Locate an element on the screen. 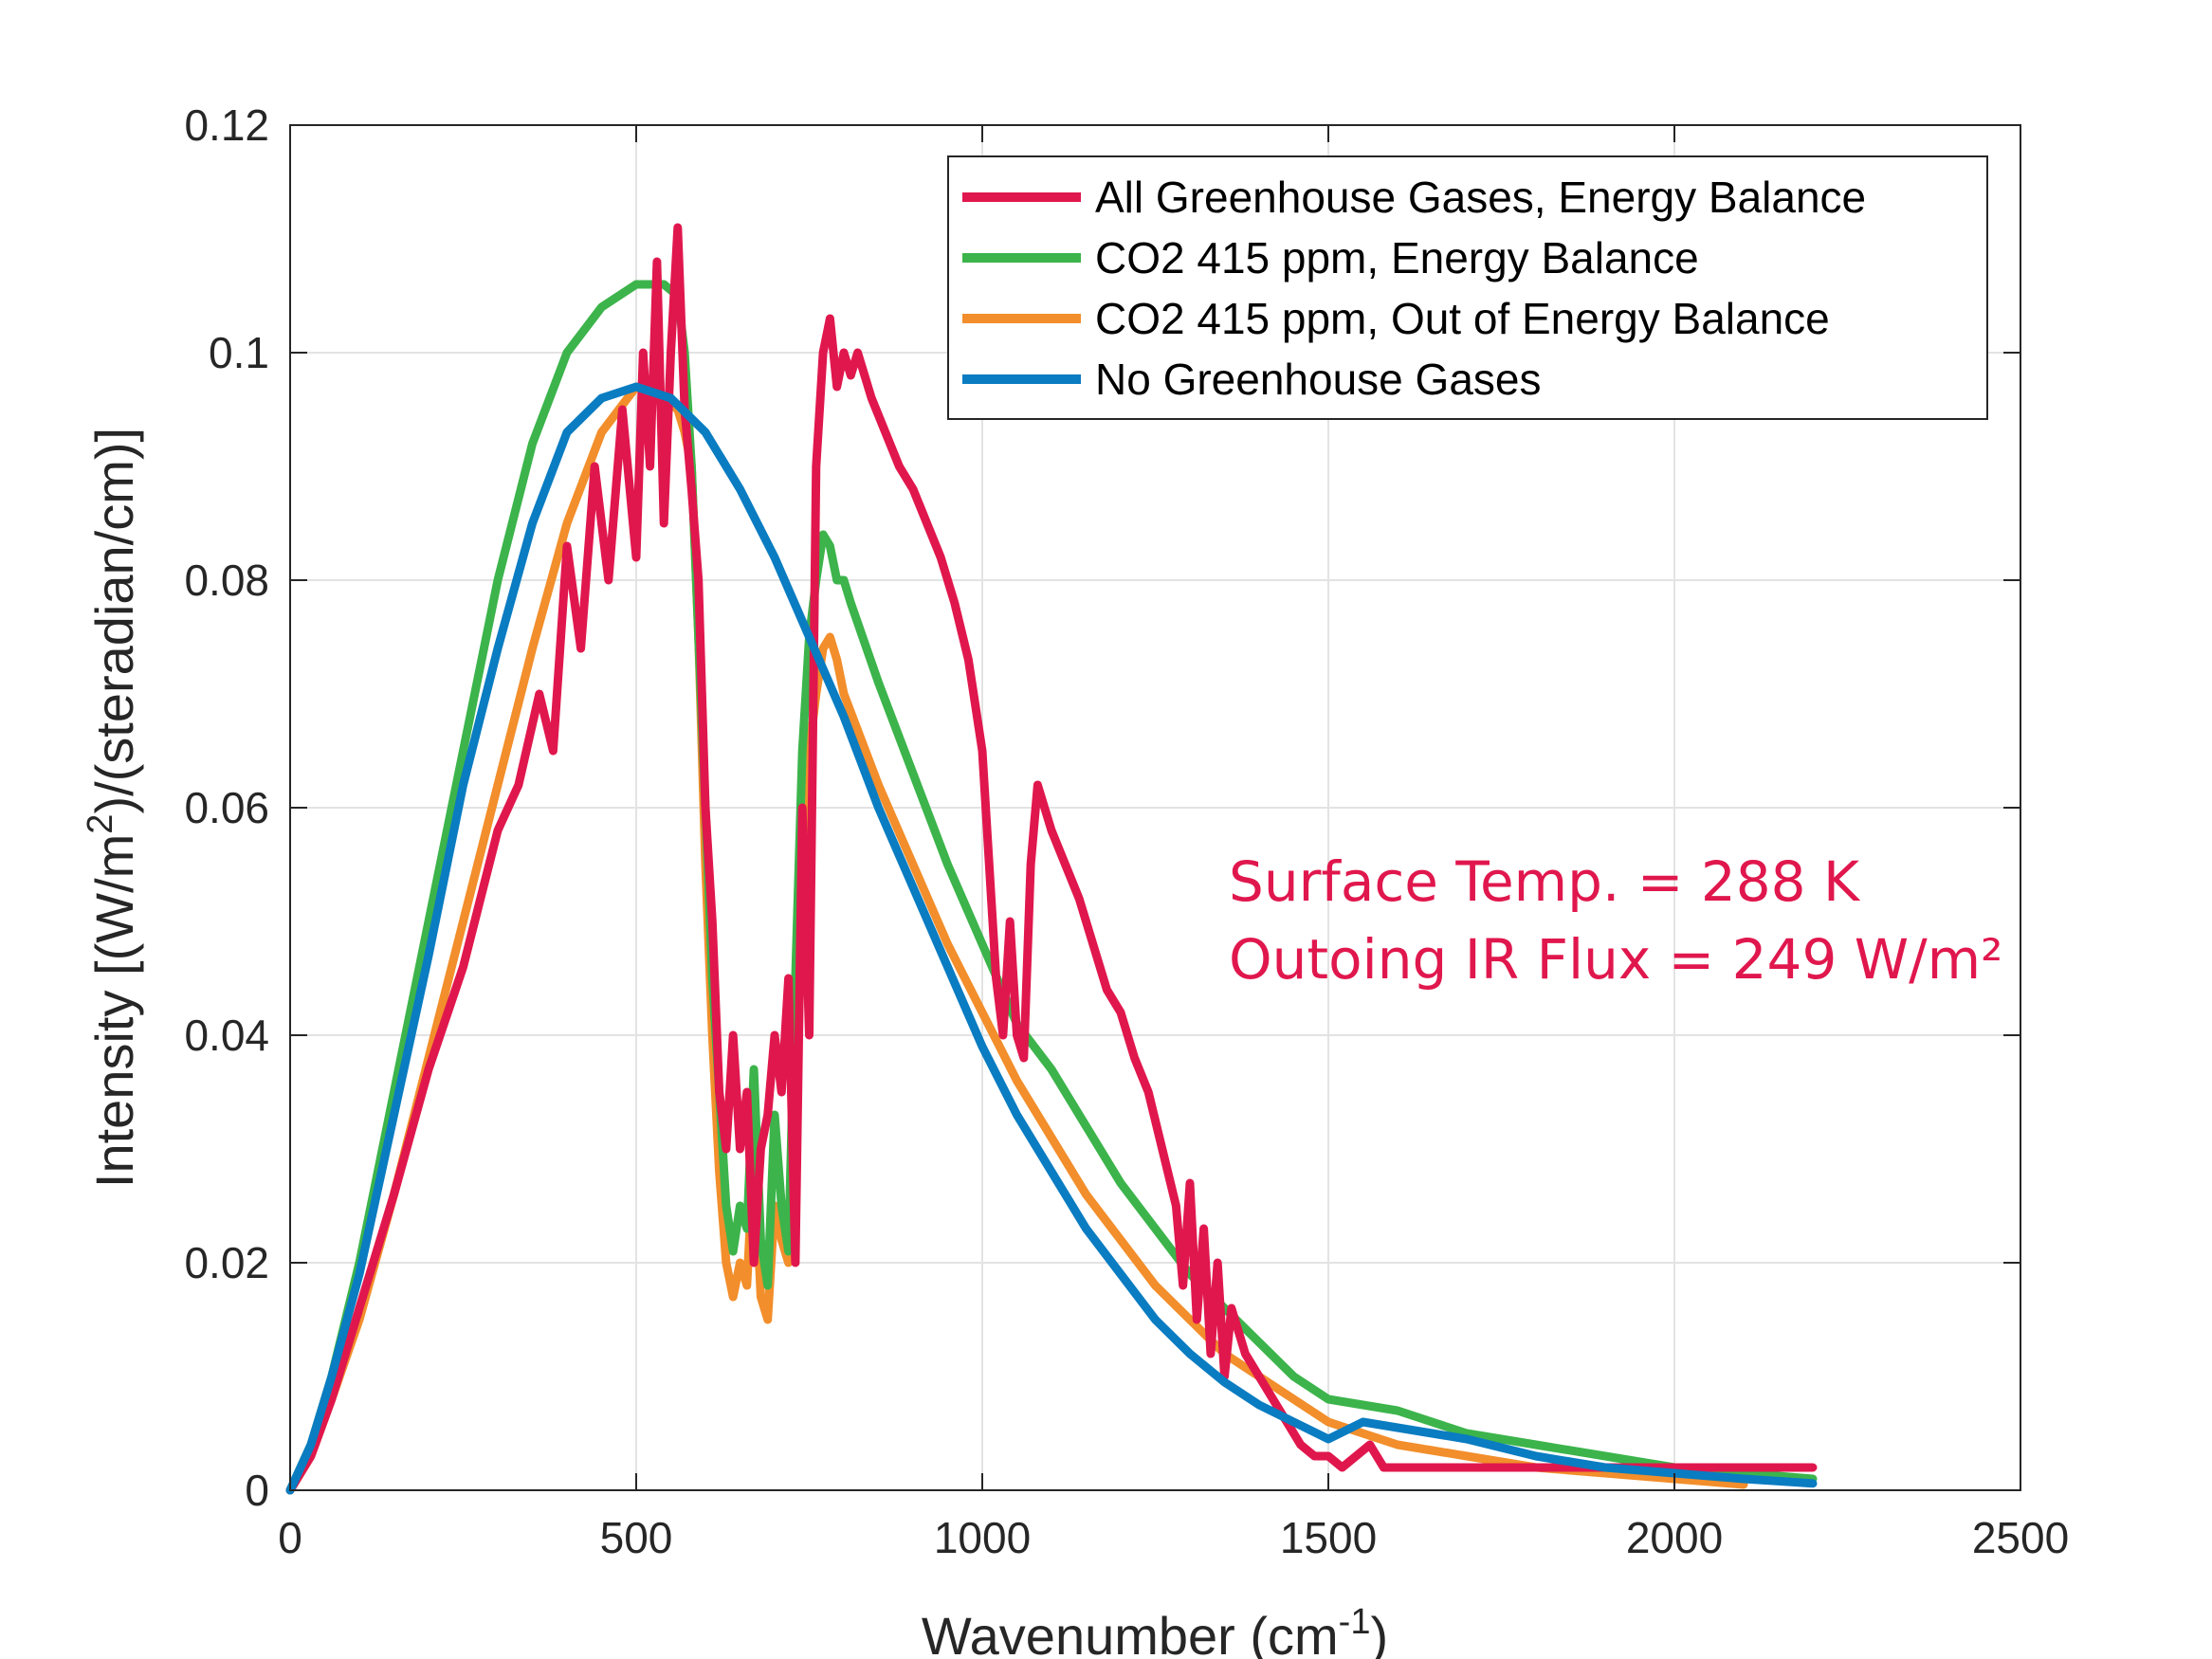  legend-label: No Greenhouse Gases is located at coordinates (1318, 379).